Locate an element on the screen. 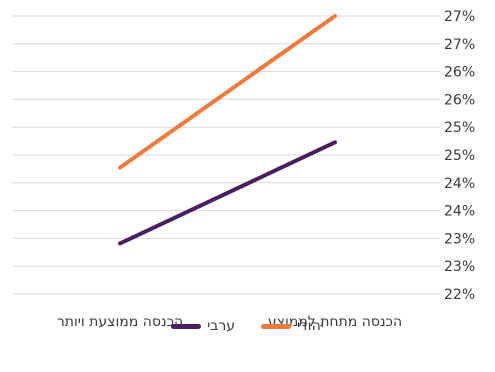 This screenshot has width=495, height=372. y-axis-ticks: 22% 23% 23% 24% 24% 25% 25% 26% 26% 27% 27% is located at coordinates (459, 156).